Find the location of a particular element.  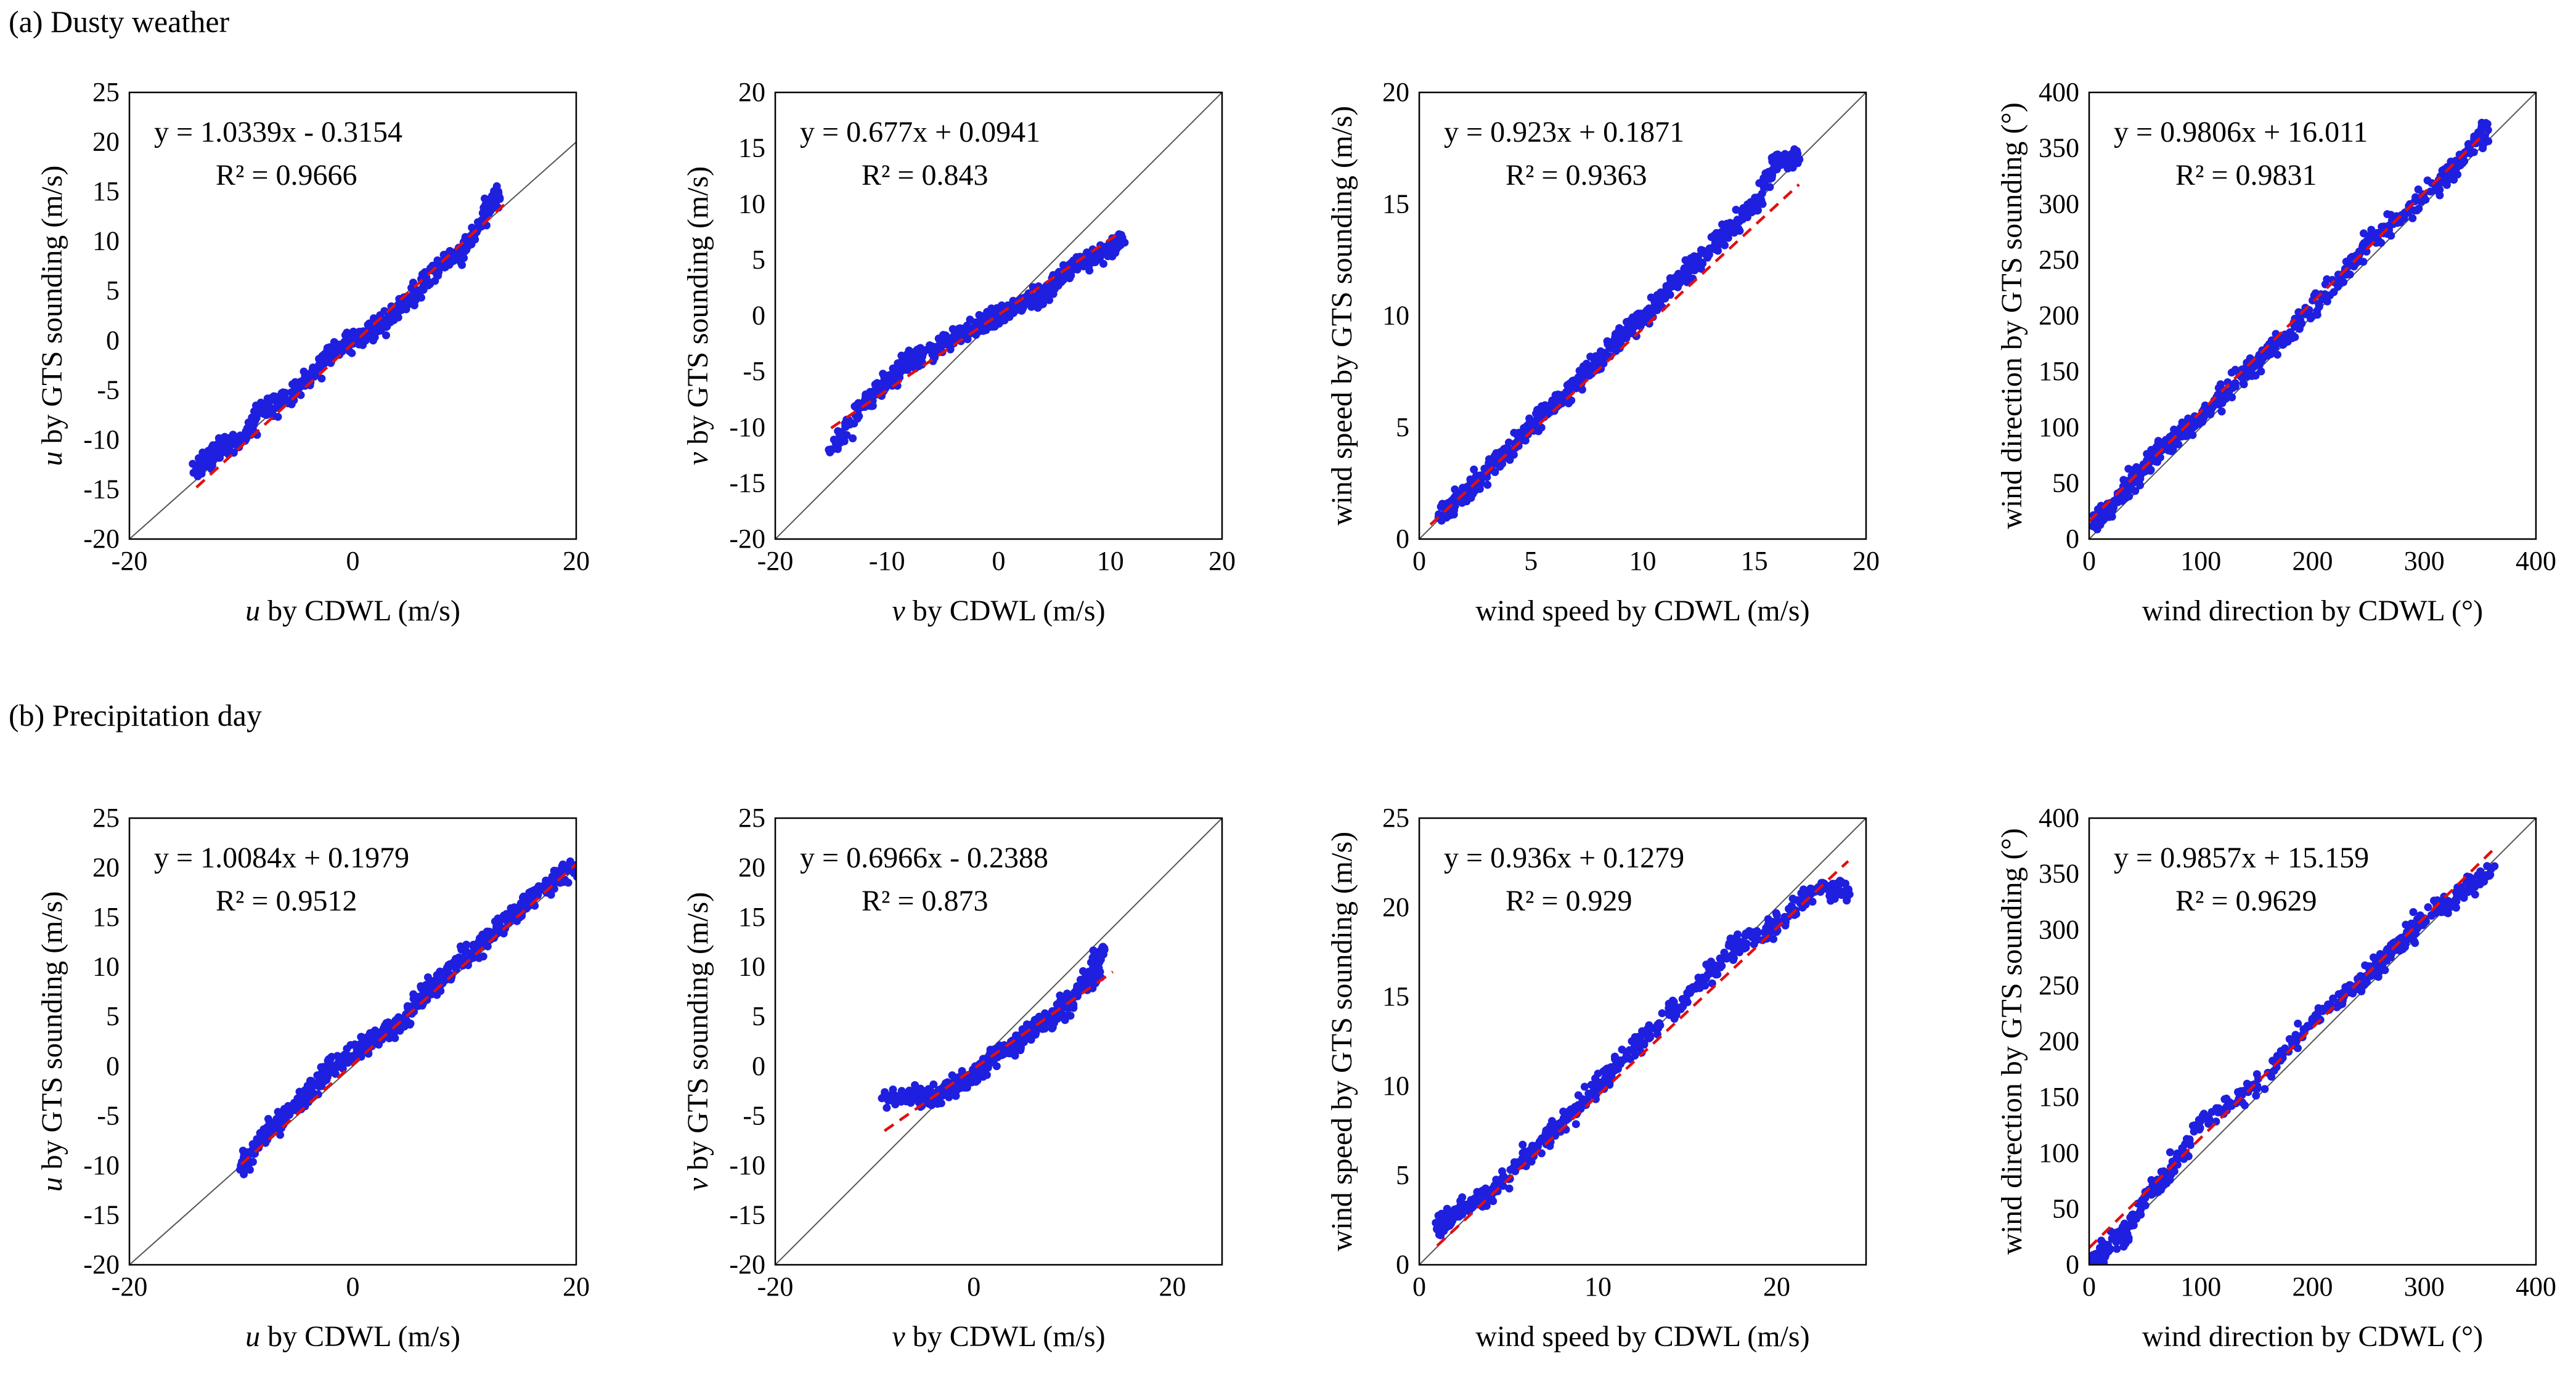

x-axis-label: v by CDWL (m/s) is located at coordinates (998, 611).